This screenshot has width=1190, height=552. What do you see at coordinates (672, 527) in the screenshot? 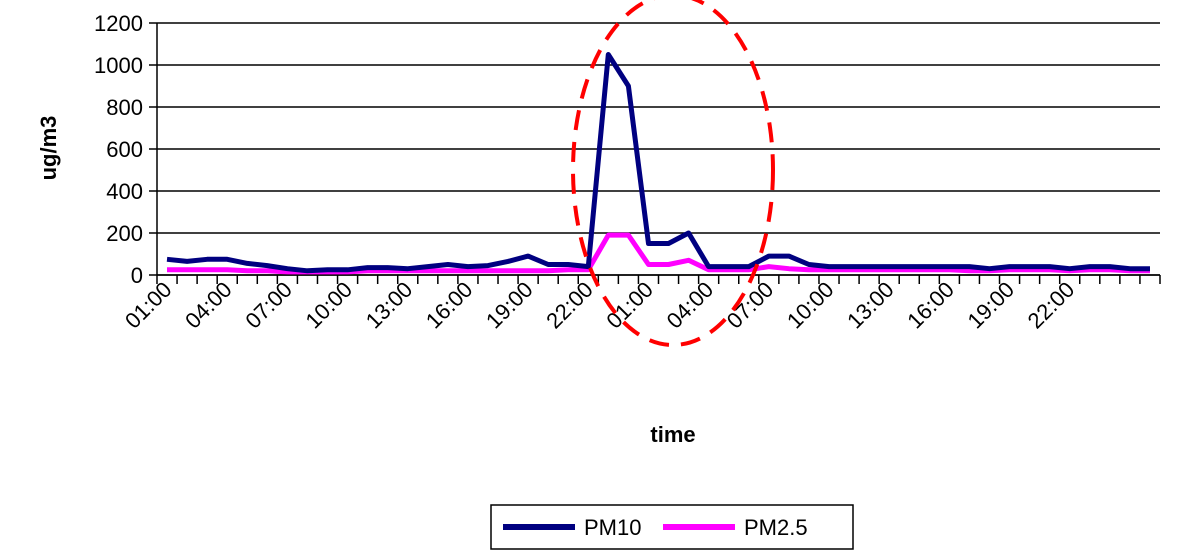
I see `legend: PM10 PM2.5` at bounding box center [672, 527].